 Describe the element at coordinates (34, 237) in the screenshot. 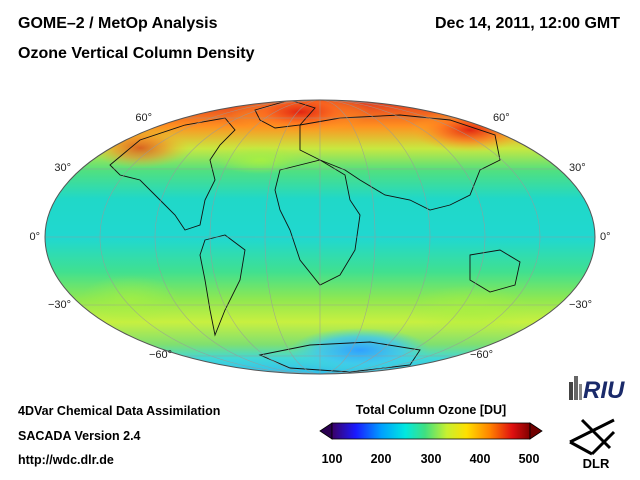

I see `lat-label-0-left: 0°` at that location.